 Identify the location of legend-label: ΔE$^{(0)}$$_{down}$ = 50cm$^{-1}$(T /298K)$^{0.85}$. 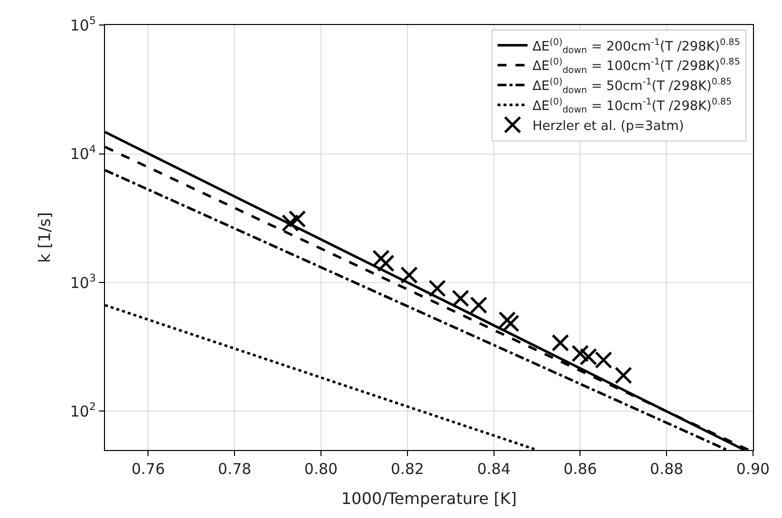
(632, 87).